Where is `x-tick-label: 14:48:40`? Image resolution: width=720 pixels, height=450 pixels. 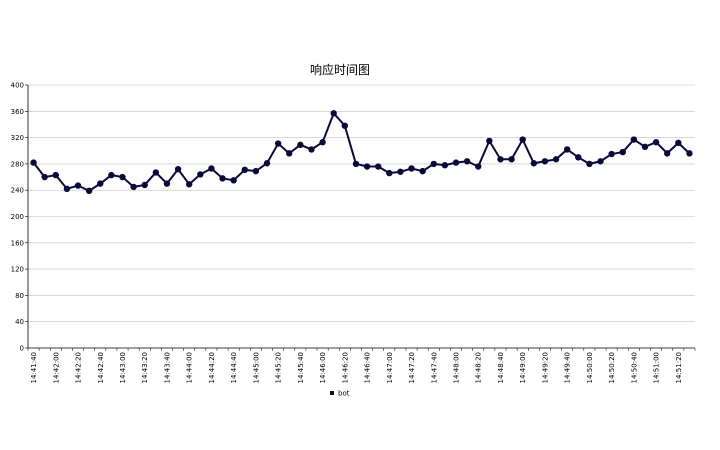 x-tick-label: 14:48:40 is located at coordinates (501, 367).